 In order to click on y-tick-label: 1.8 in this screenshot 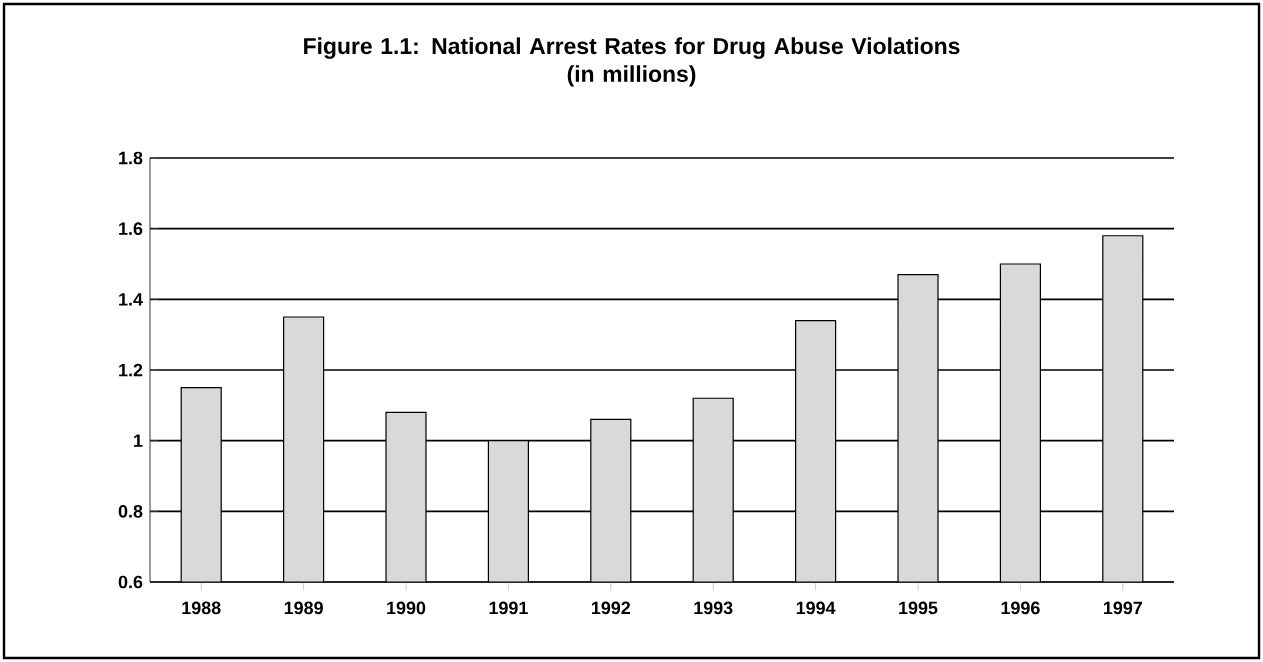, I will do `click(131, 158)`.